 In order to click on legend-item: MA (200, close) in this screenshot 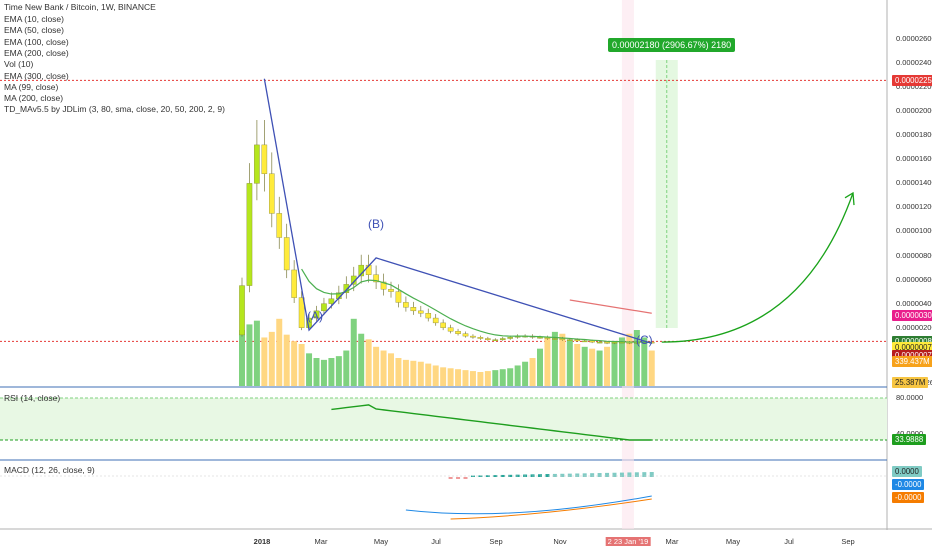, I will do `click(34, 98)`.